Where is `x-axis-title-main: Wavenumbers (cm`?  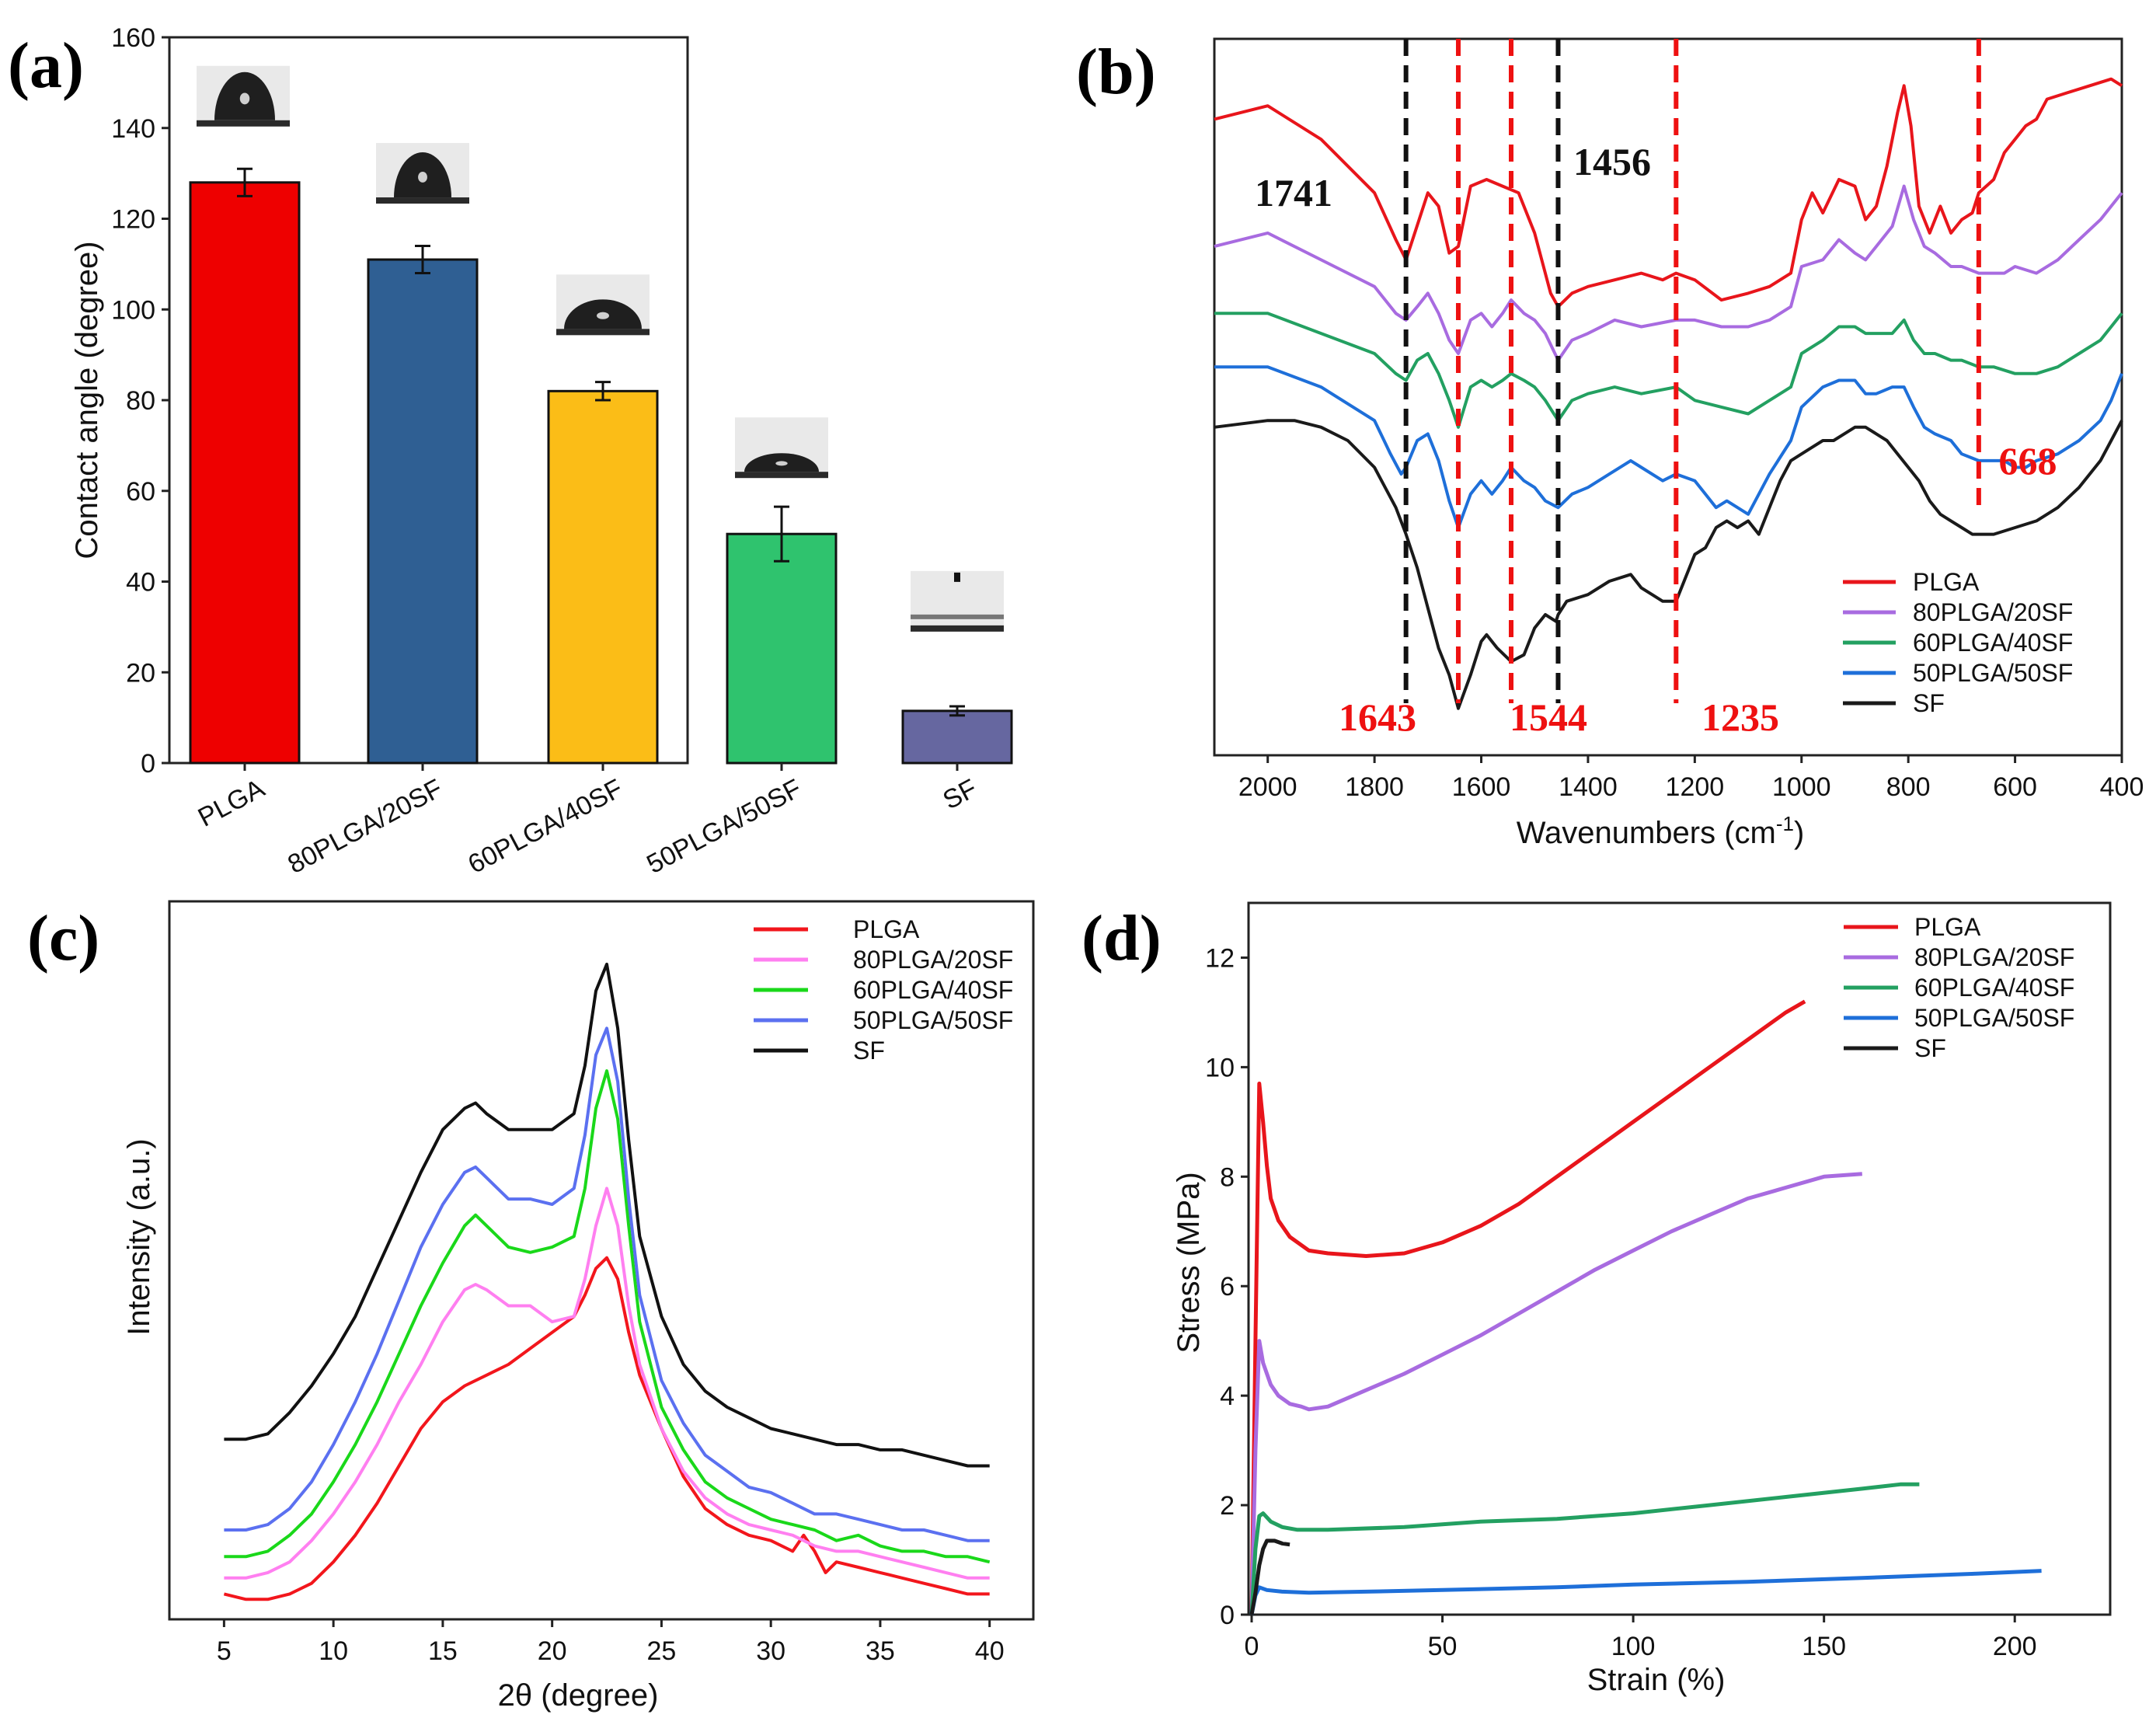 x-axis-title-main: Wavenumbers (cm is located at coordinates (1646, 833).